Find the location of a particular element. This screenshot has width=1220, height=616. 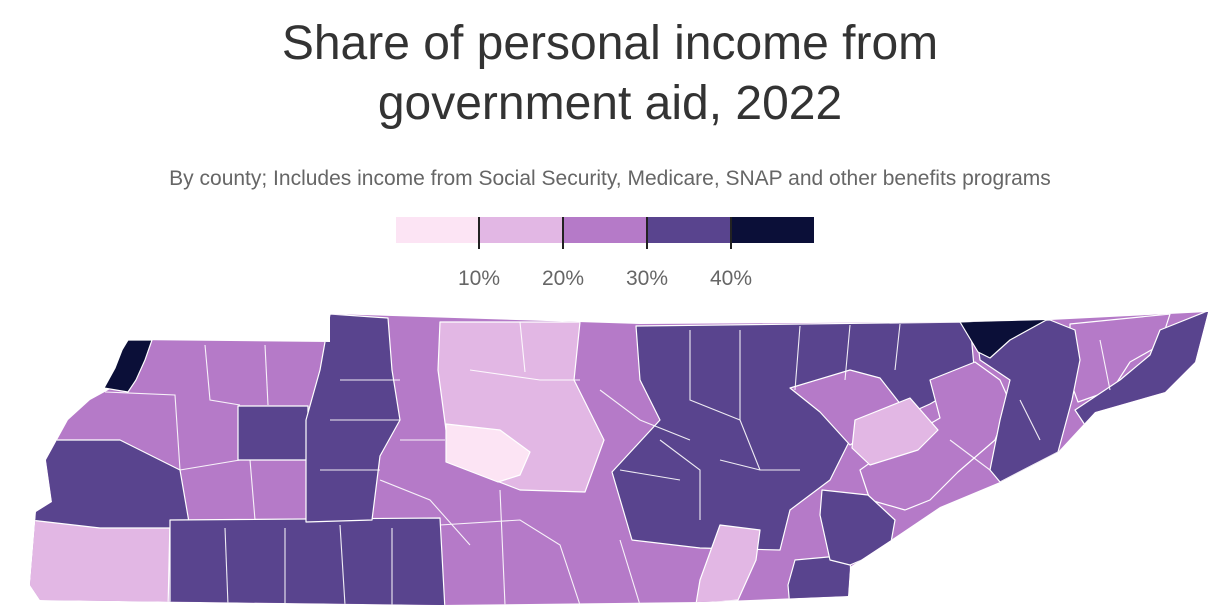

davidson-area is located at coordinates (488, 453).